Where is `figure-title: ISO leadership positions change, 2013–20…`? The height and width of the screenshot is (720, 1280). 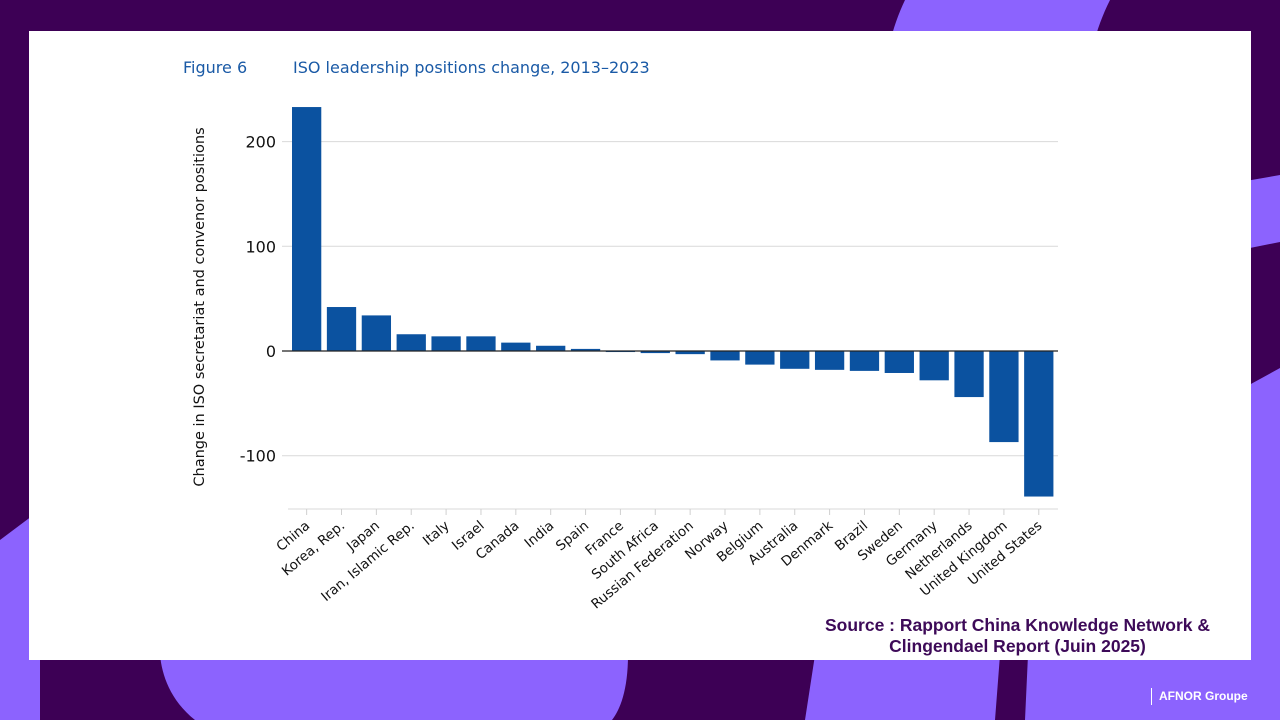 figure-title: ISO leadership positions change, 2013–20… is located at coordinates (471, 67).